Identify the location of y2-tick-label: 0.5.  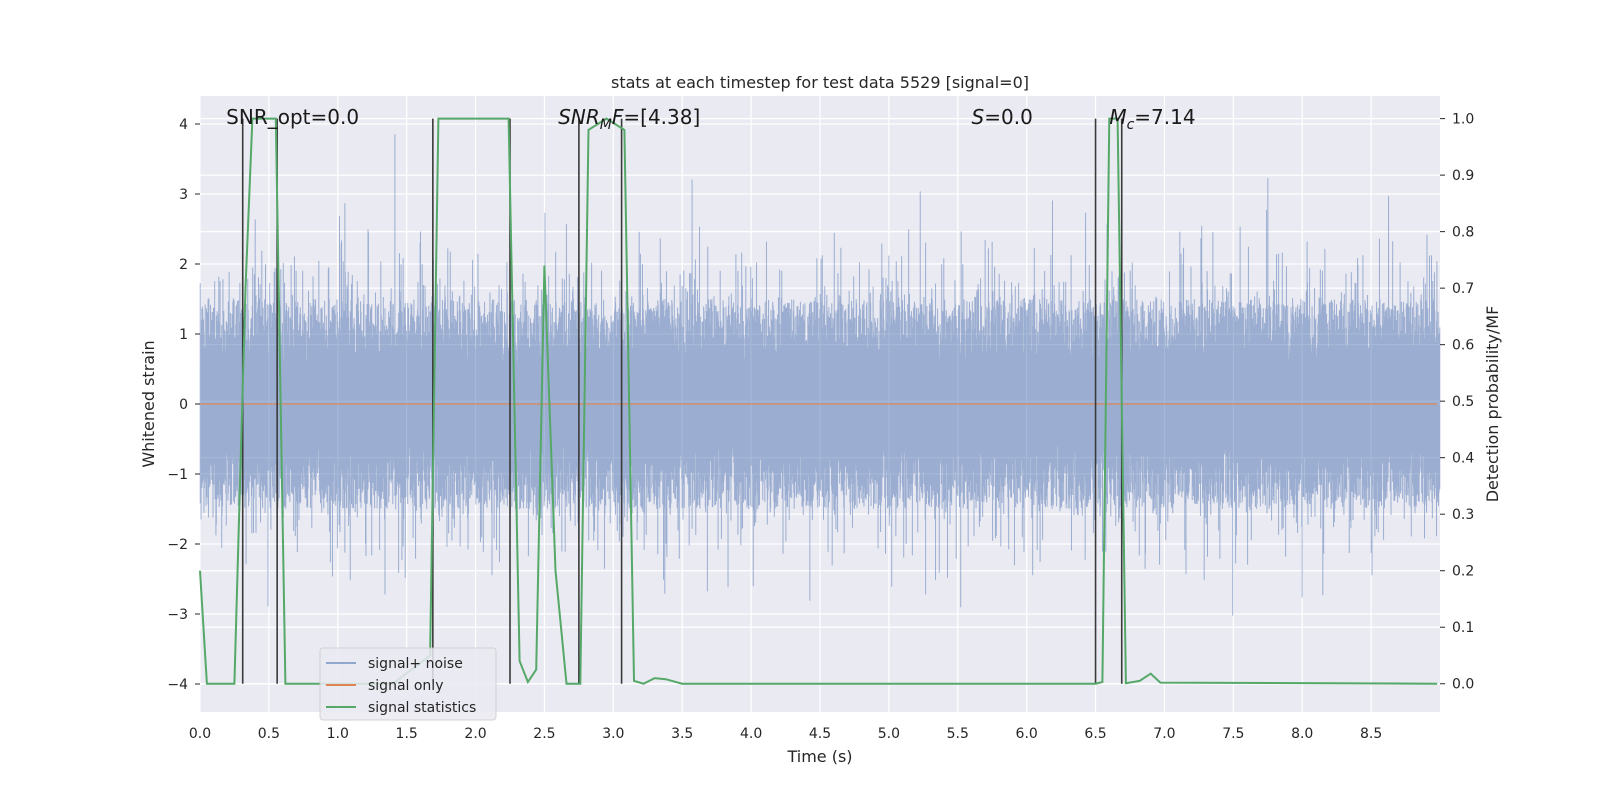
(1463, 402).